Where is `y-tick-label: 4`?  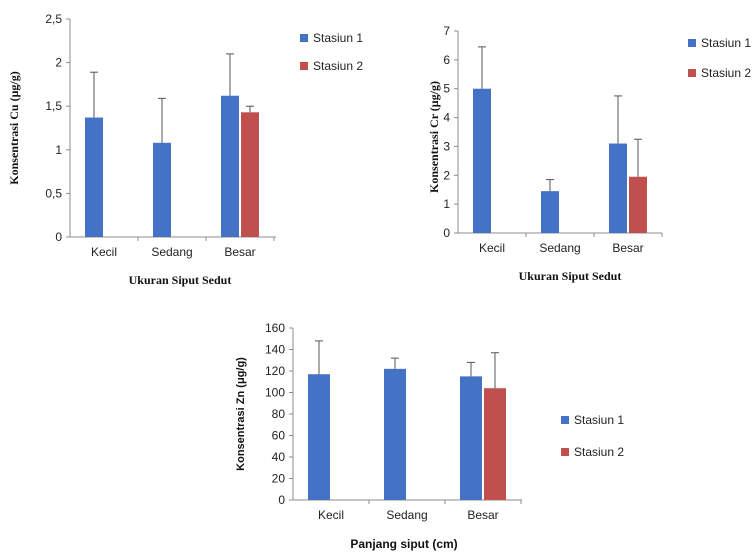
y-tick-label: 4 is located at coordinates (446, 118).